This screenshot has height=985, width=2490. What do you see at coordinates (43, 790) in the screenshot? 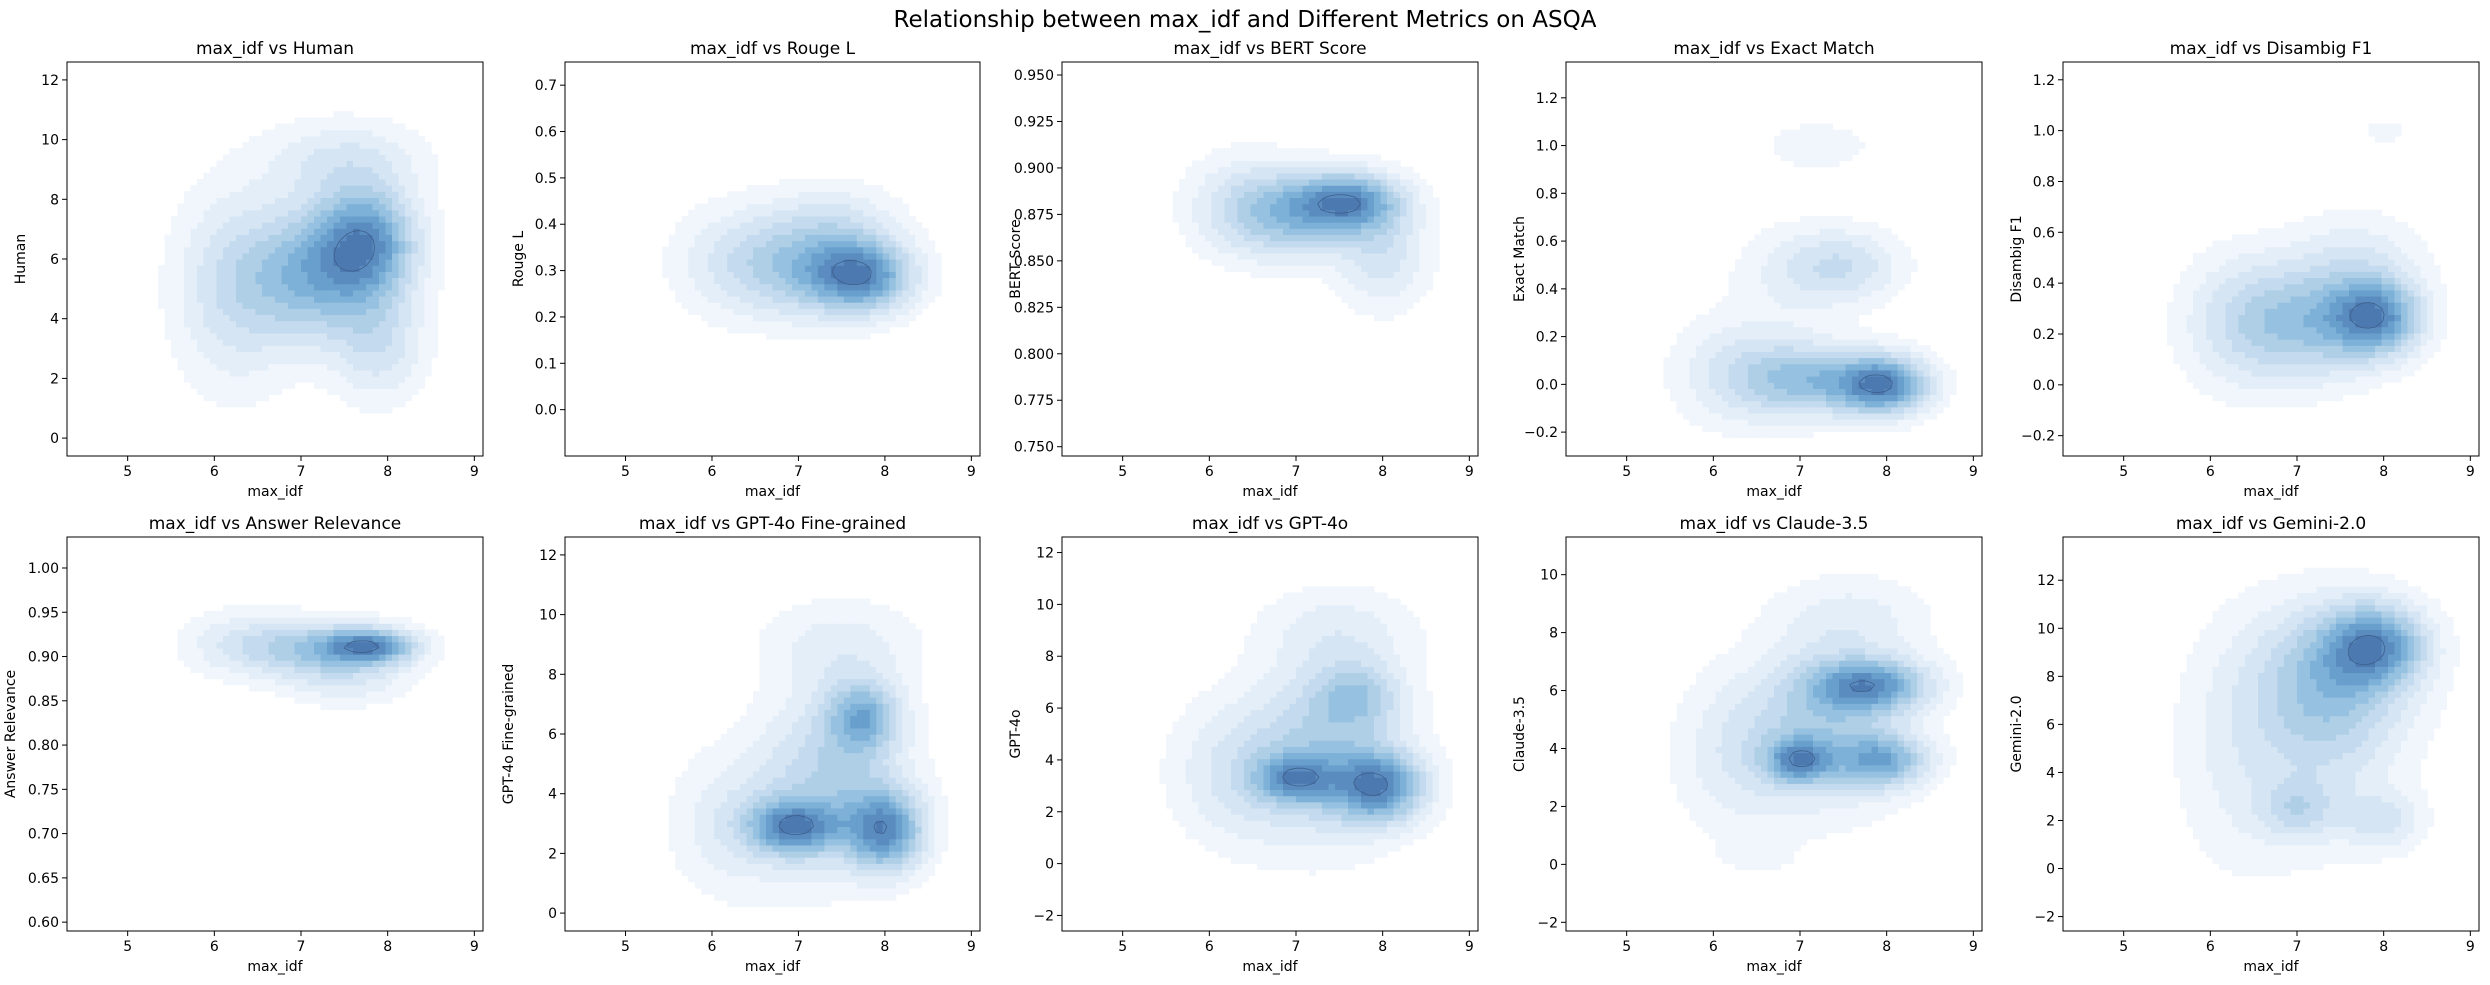
I see `y-tick-label: 0.75` at bounding box center [43, 790].